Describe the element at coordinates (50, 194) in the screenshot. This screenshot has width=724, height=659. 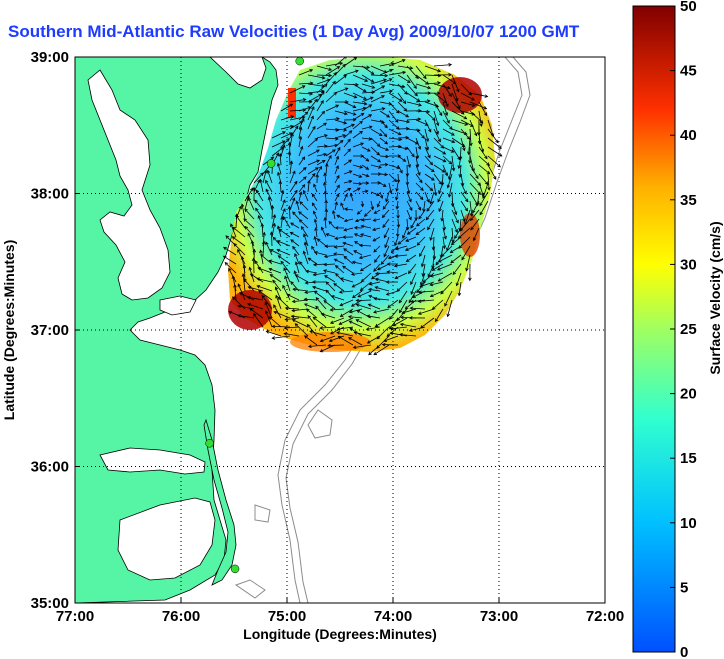
I see `y-tick-label: 38:00` at that location.